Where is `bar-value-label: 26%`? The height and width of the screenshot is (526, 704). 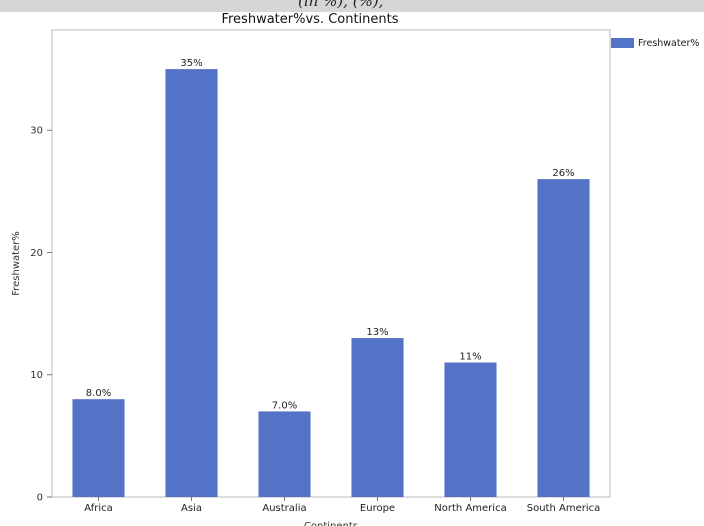
bar-value-label: 26% is located at coordinates (563, 173).